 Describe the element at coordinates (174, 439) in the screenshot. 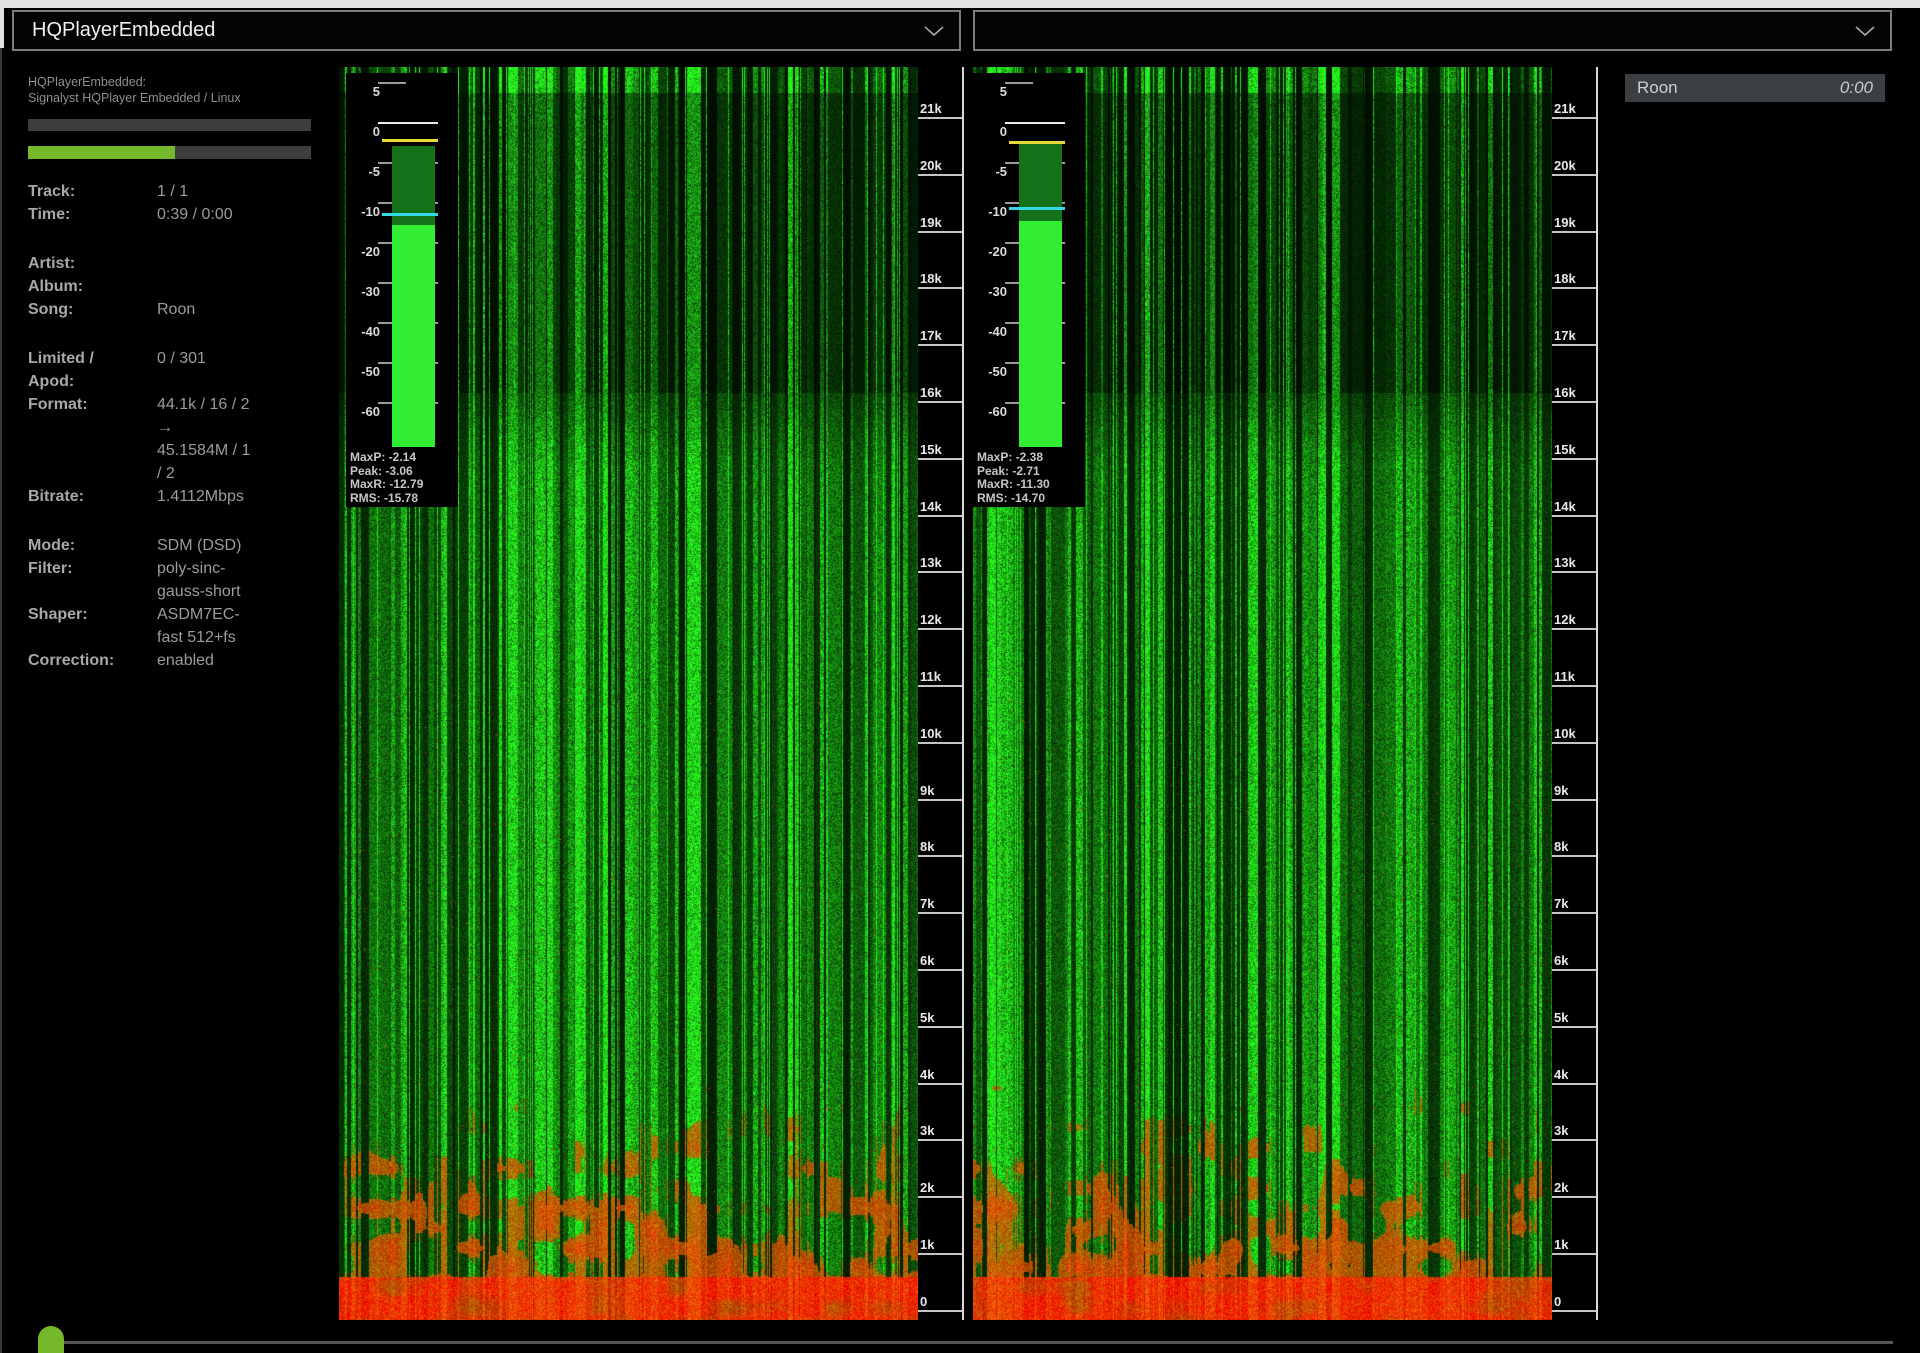

I see `info-row: Format: 44.1k / 16 / 2 → 45.1584M / 1 / 2` at that location.